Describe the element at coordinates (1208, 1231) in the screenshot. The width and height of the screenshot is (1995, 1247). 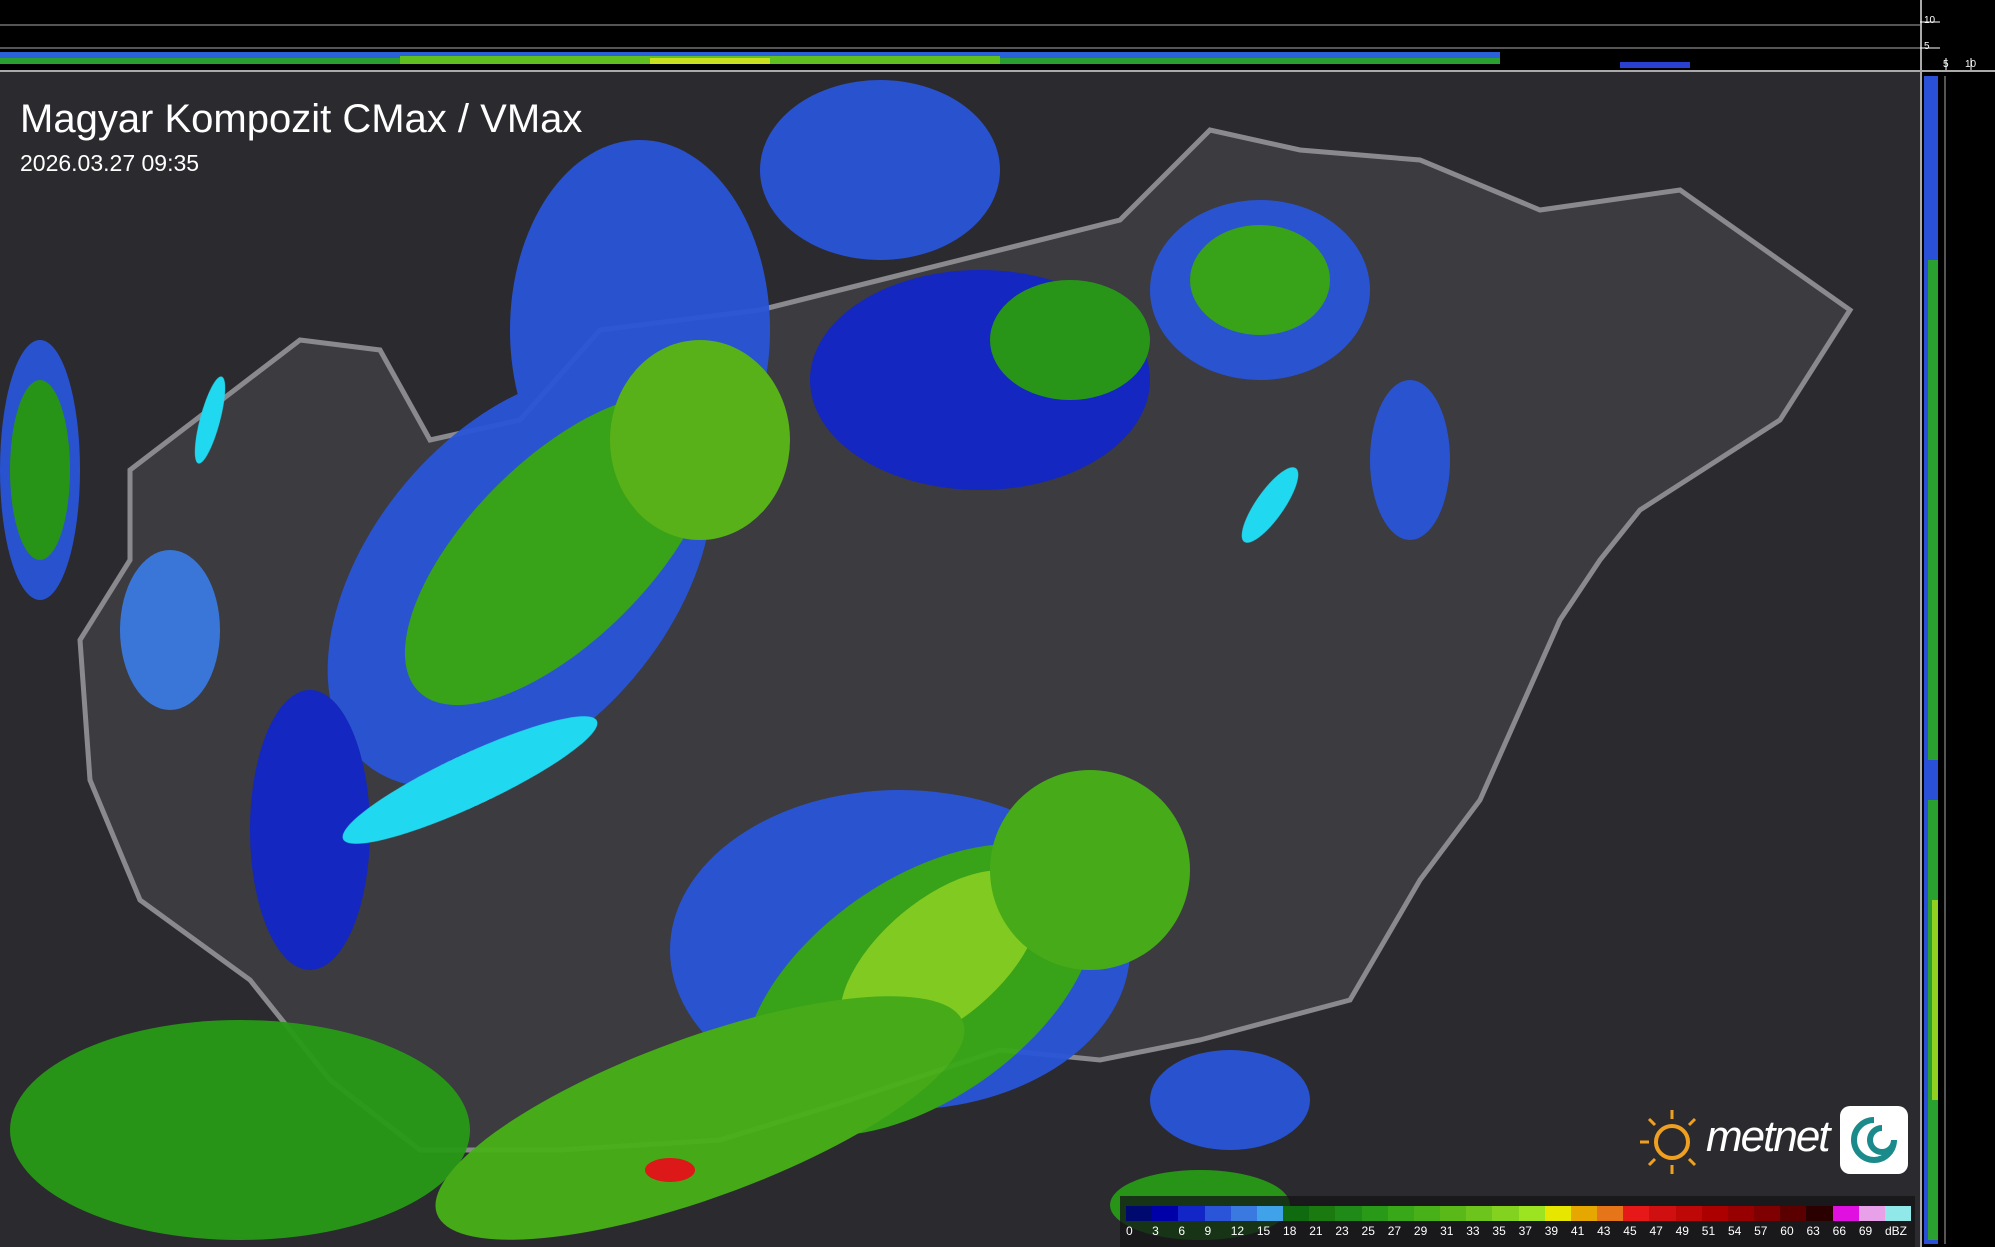
I see `legend-label: 9` at that location.